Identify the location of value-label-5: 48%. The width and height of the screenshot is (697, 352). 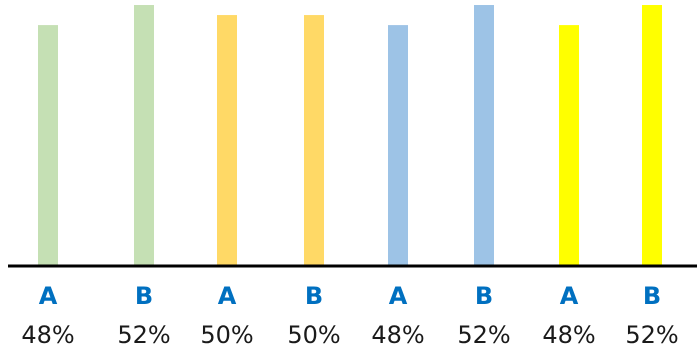
(397, 335).